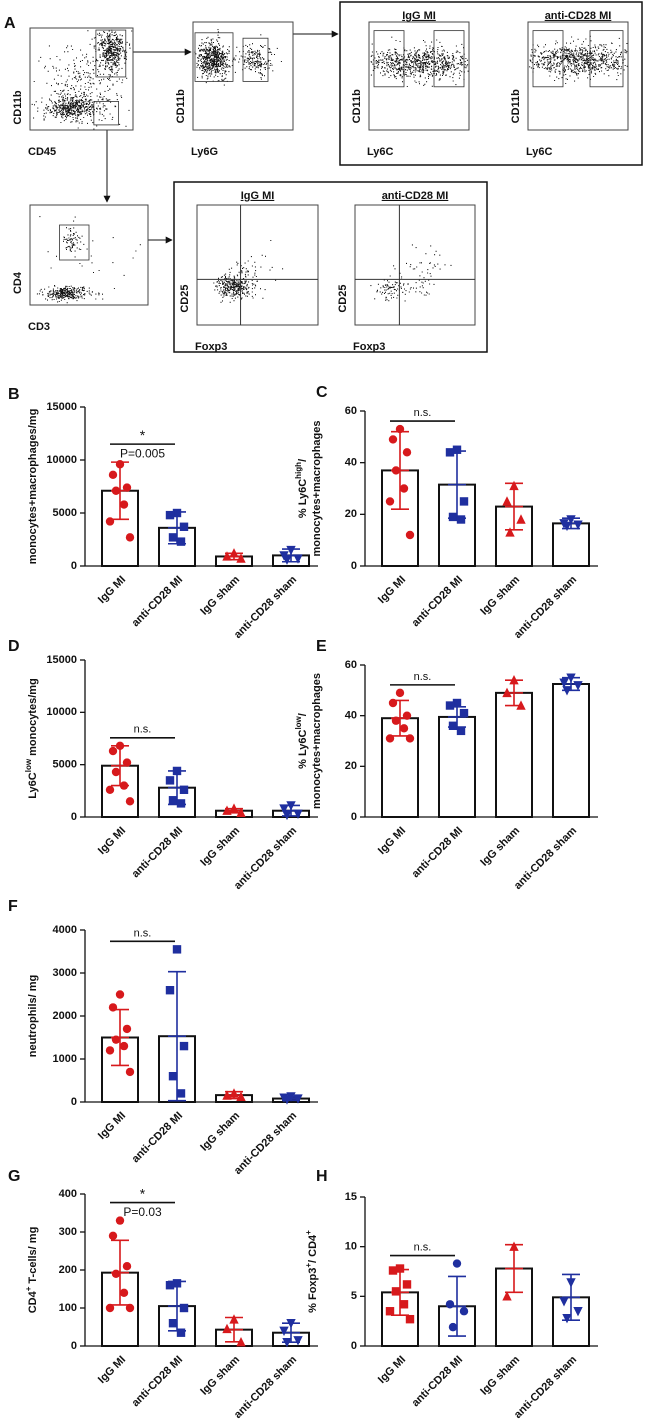 This screenshot has width=650, height=1424. I want to click on y-axis-label: % Ly6Chigh/, so click(301, 488).